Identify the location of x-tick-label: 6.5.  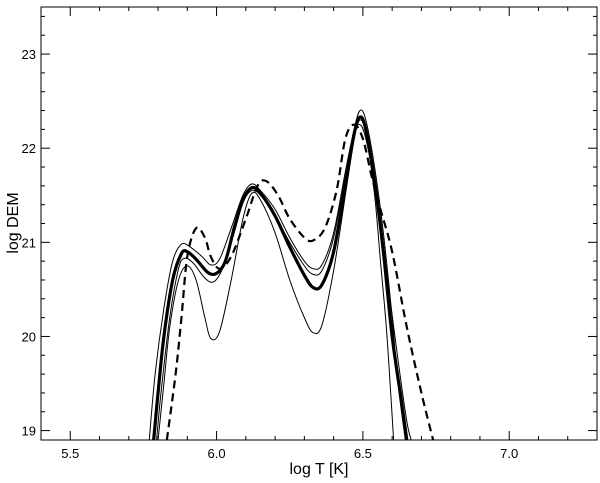
(363, 453).